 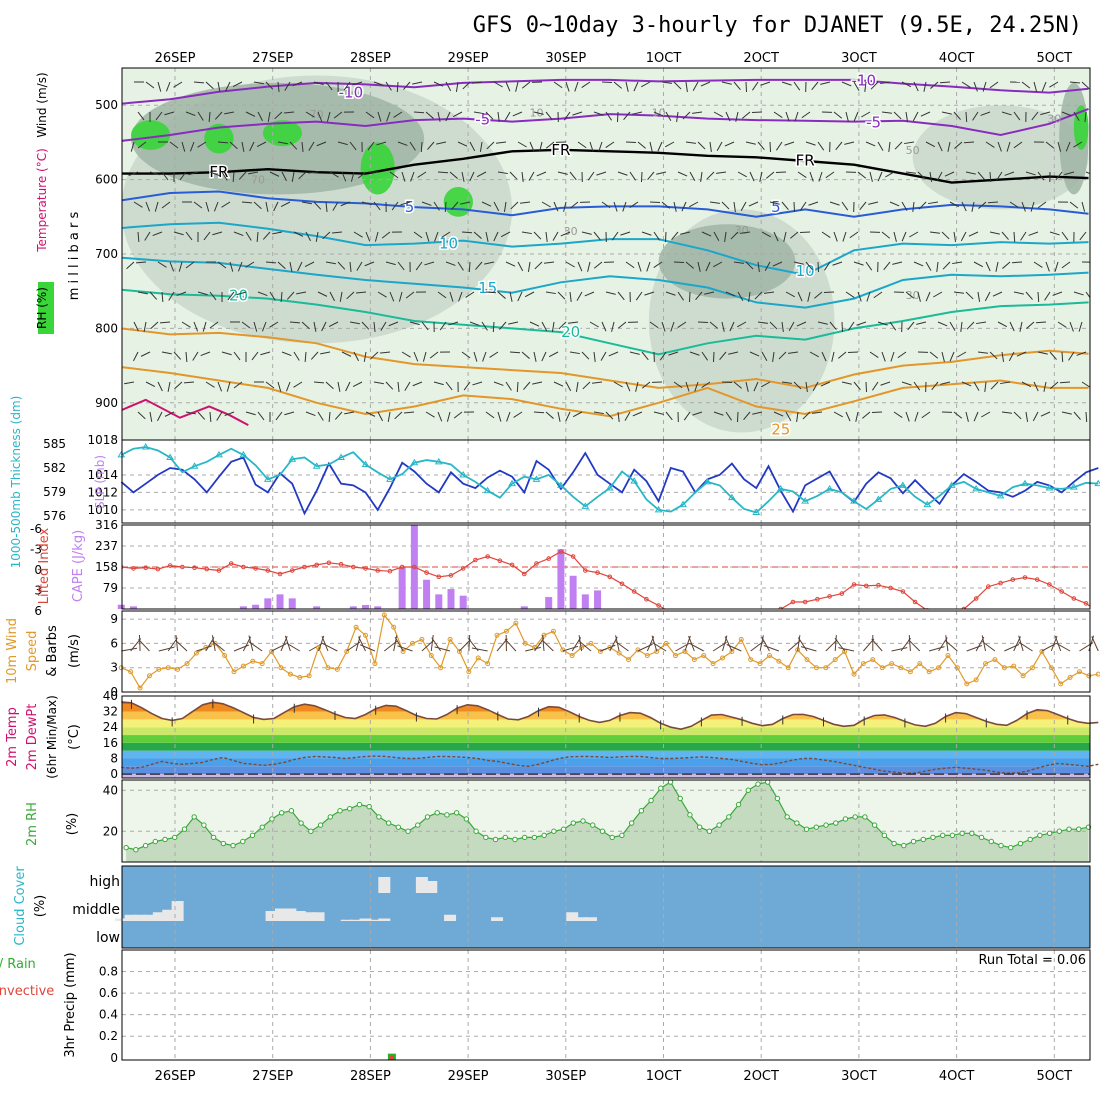 I want to click on precip-legend-convective: Convective, so click(x=27, y=991).